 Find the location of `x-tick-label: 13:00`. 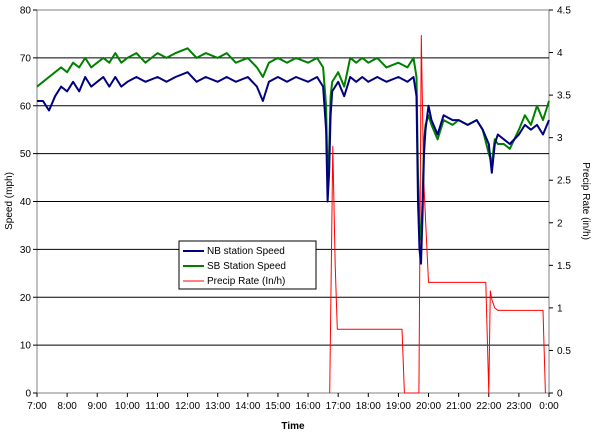

x-tick-label: 13:00 is located at coordinates (217, 406).